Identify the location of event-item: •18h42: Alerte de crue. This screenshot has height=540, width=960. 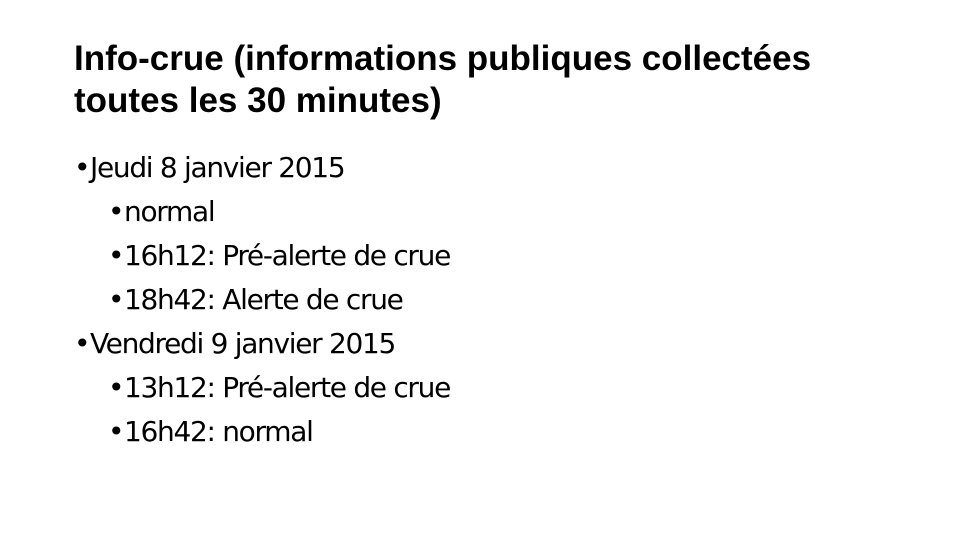
(262, 300).